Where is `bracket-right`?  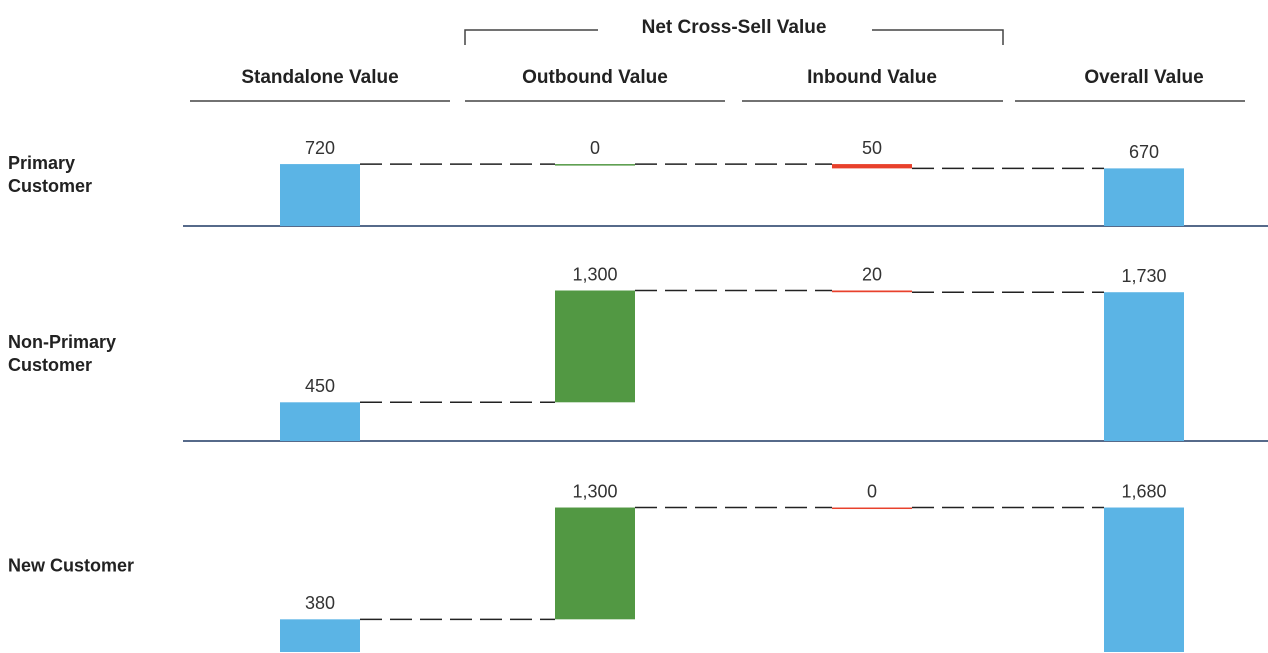 bracket-right is located at coordinates (938, 37).